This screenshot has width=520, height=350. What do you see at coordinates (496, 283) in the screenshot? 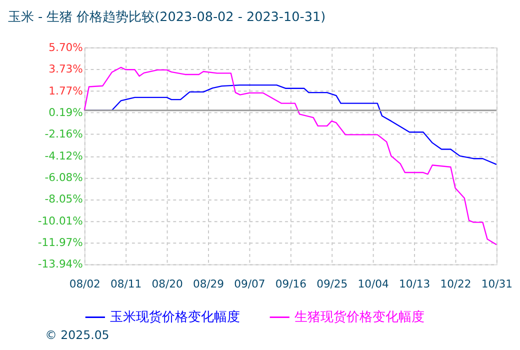
I see `x-tick-label: 10/31` at bounding box center [496, 283].